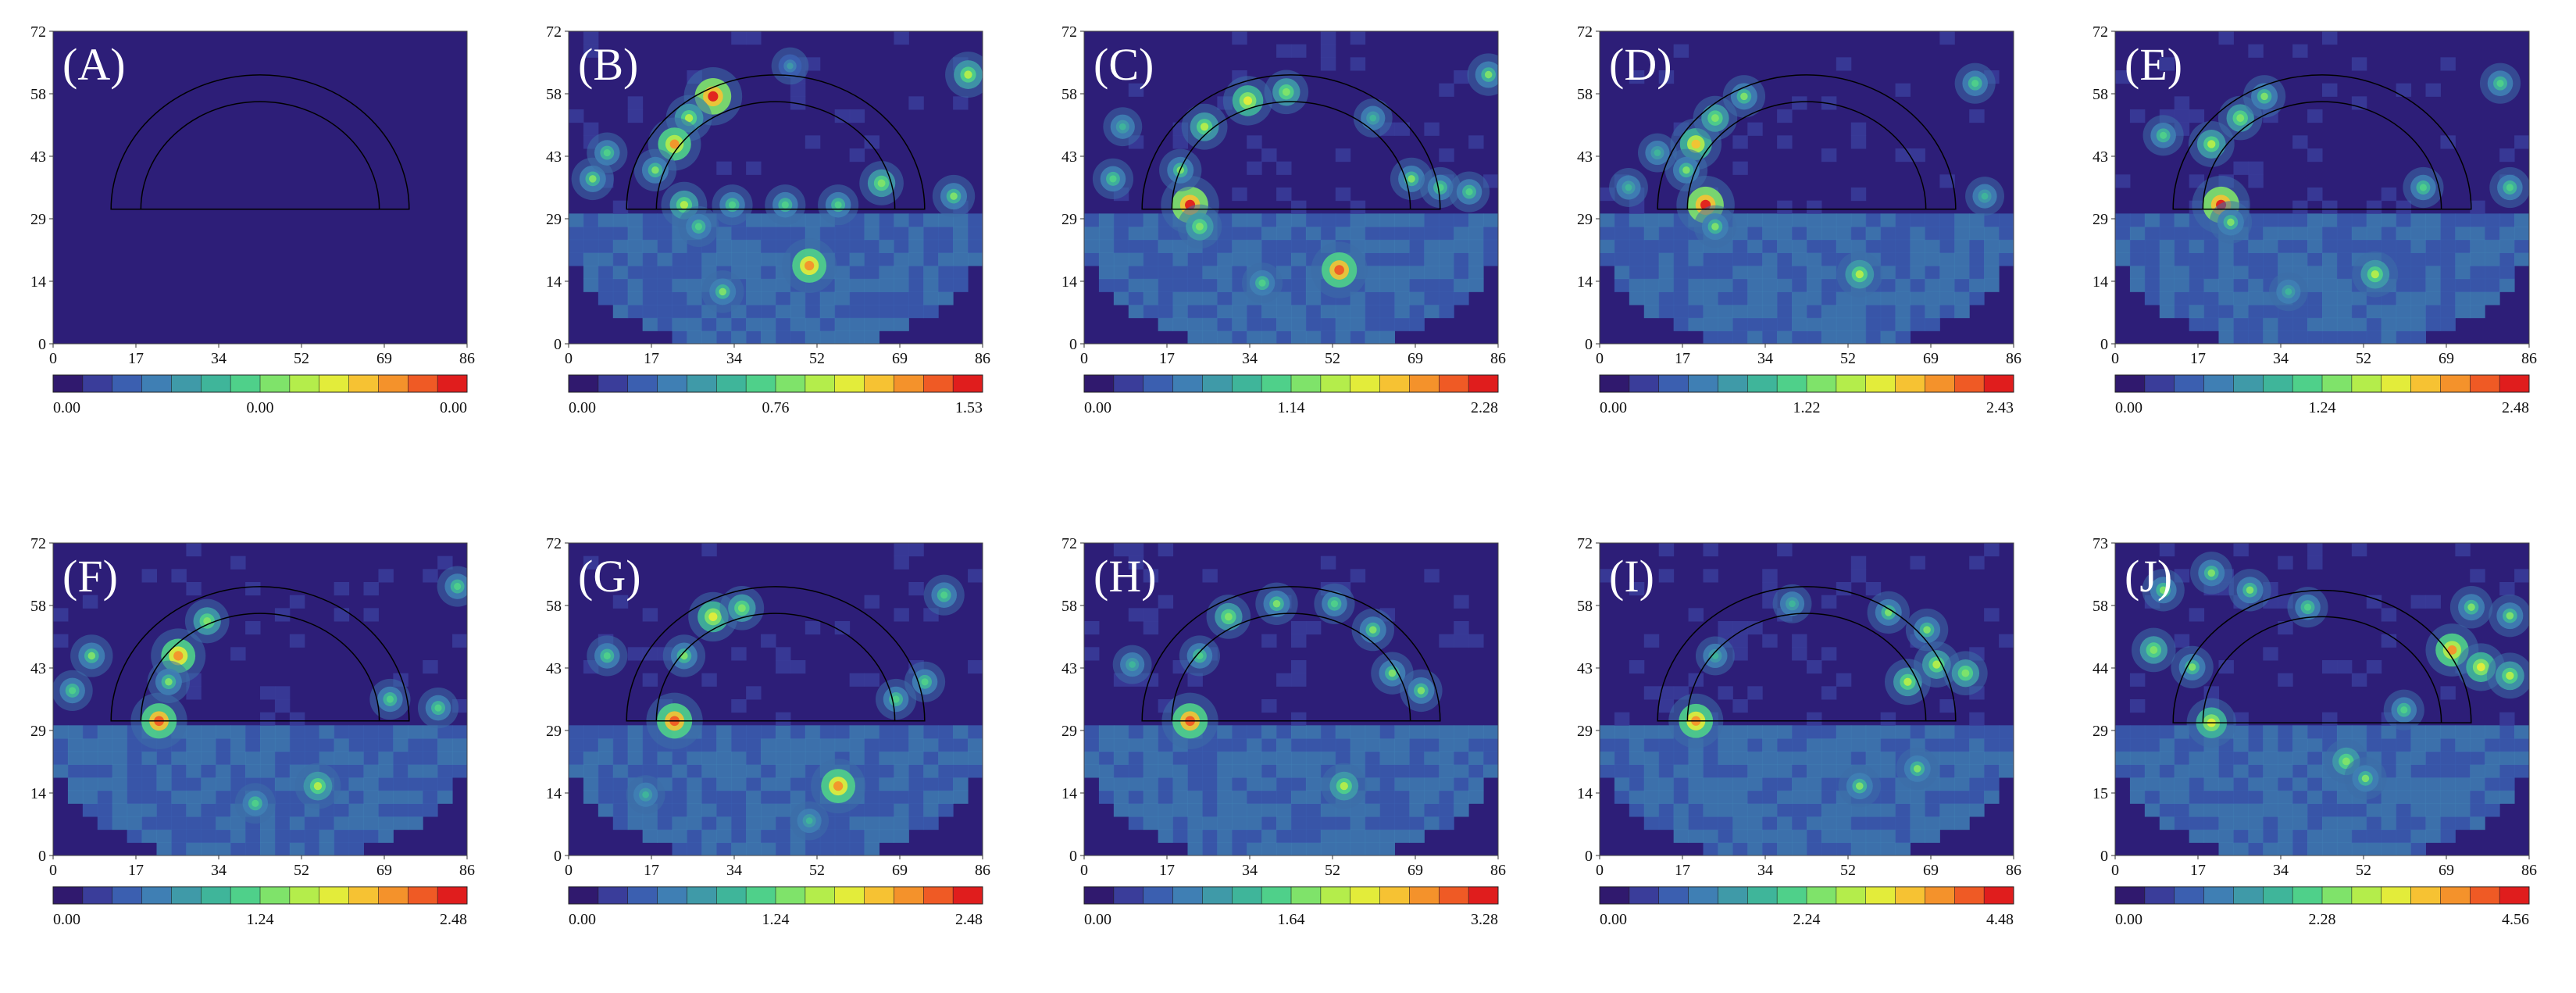  What do you see at coordinates (1291, 187) in the screenshot?
I see `plot-frame` at bounding box center [1291, 187].